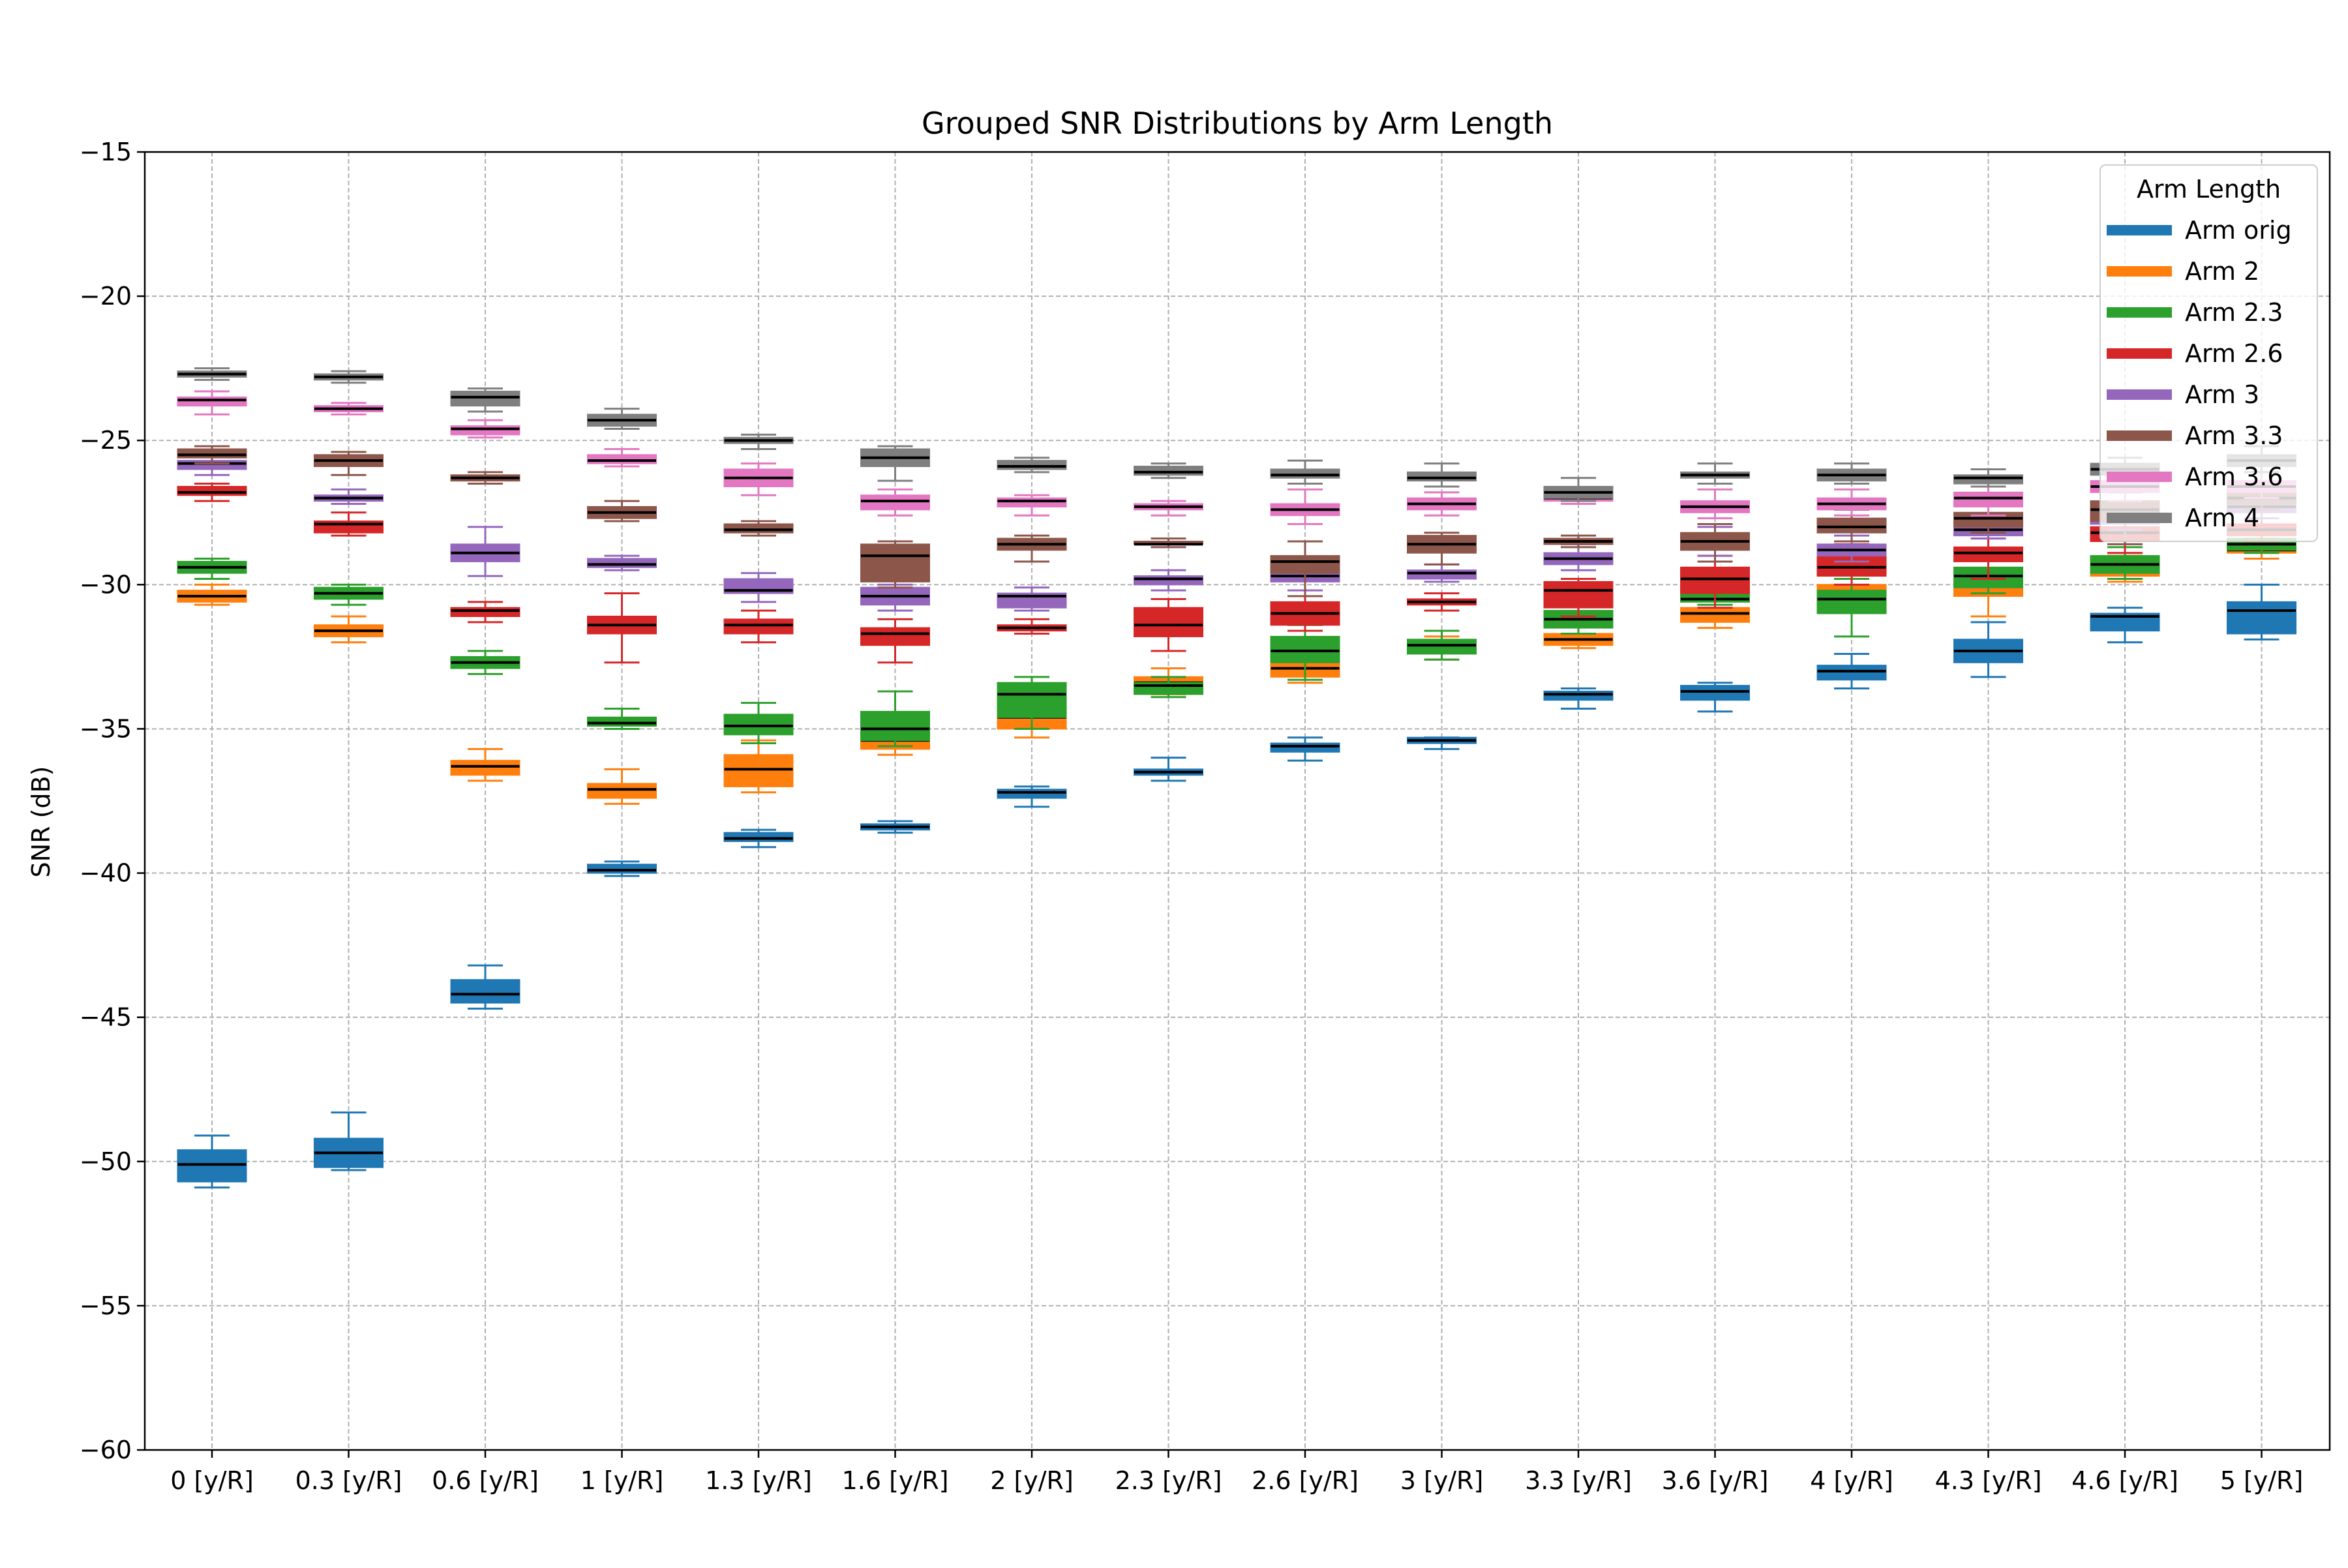 Image resolution: width=2348 pixels, height=1568 pixels. Describe the element at coordinates (106, 1450) in the screenshot. I see `y-tick-label: −60` at that location.